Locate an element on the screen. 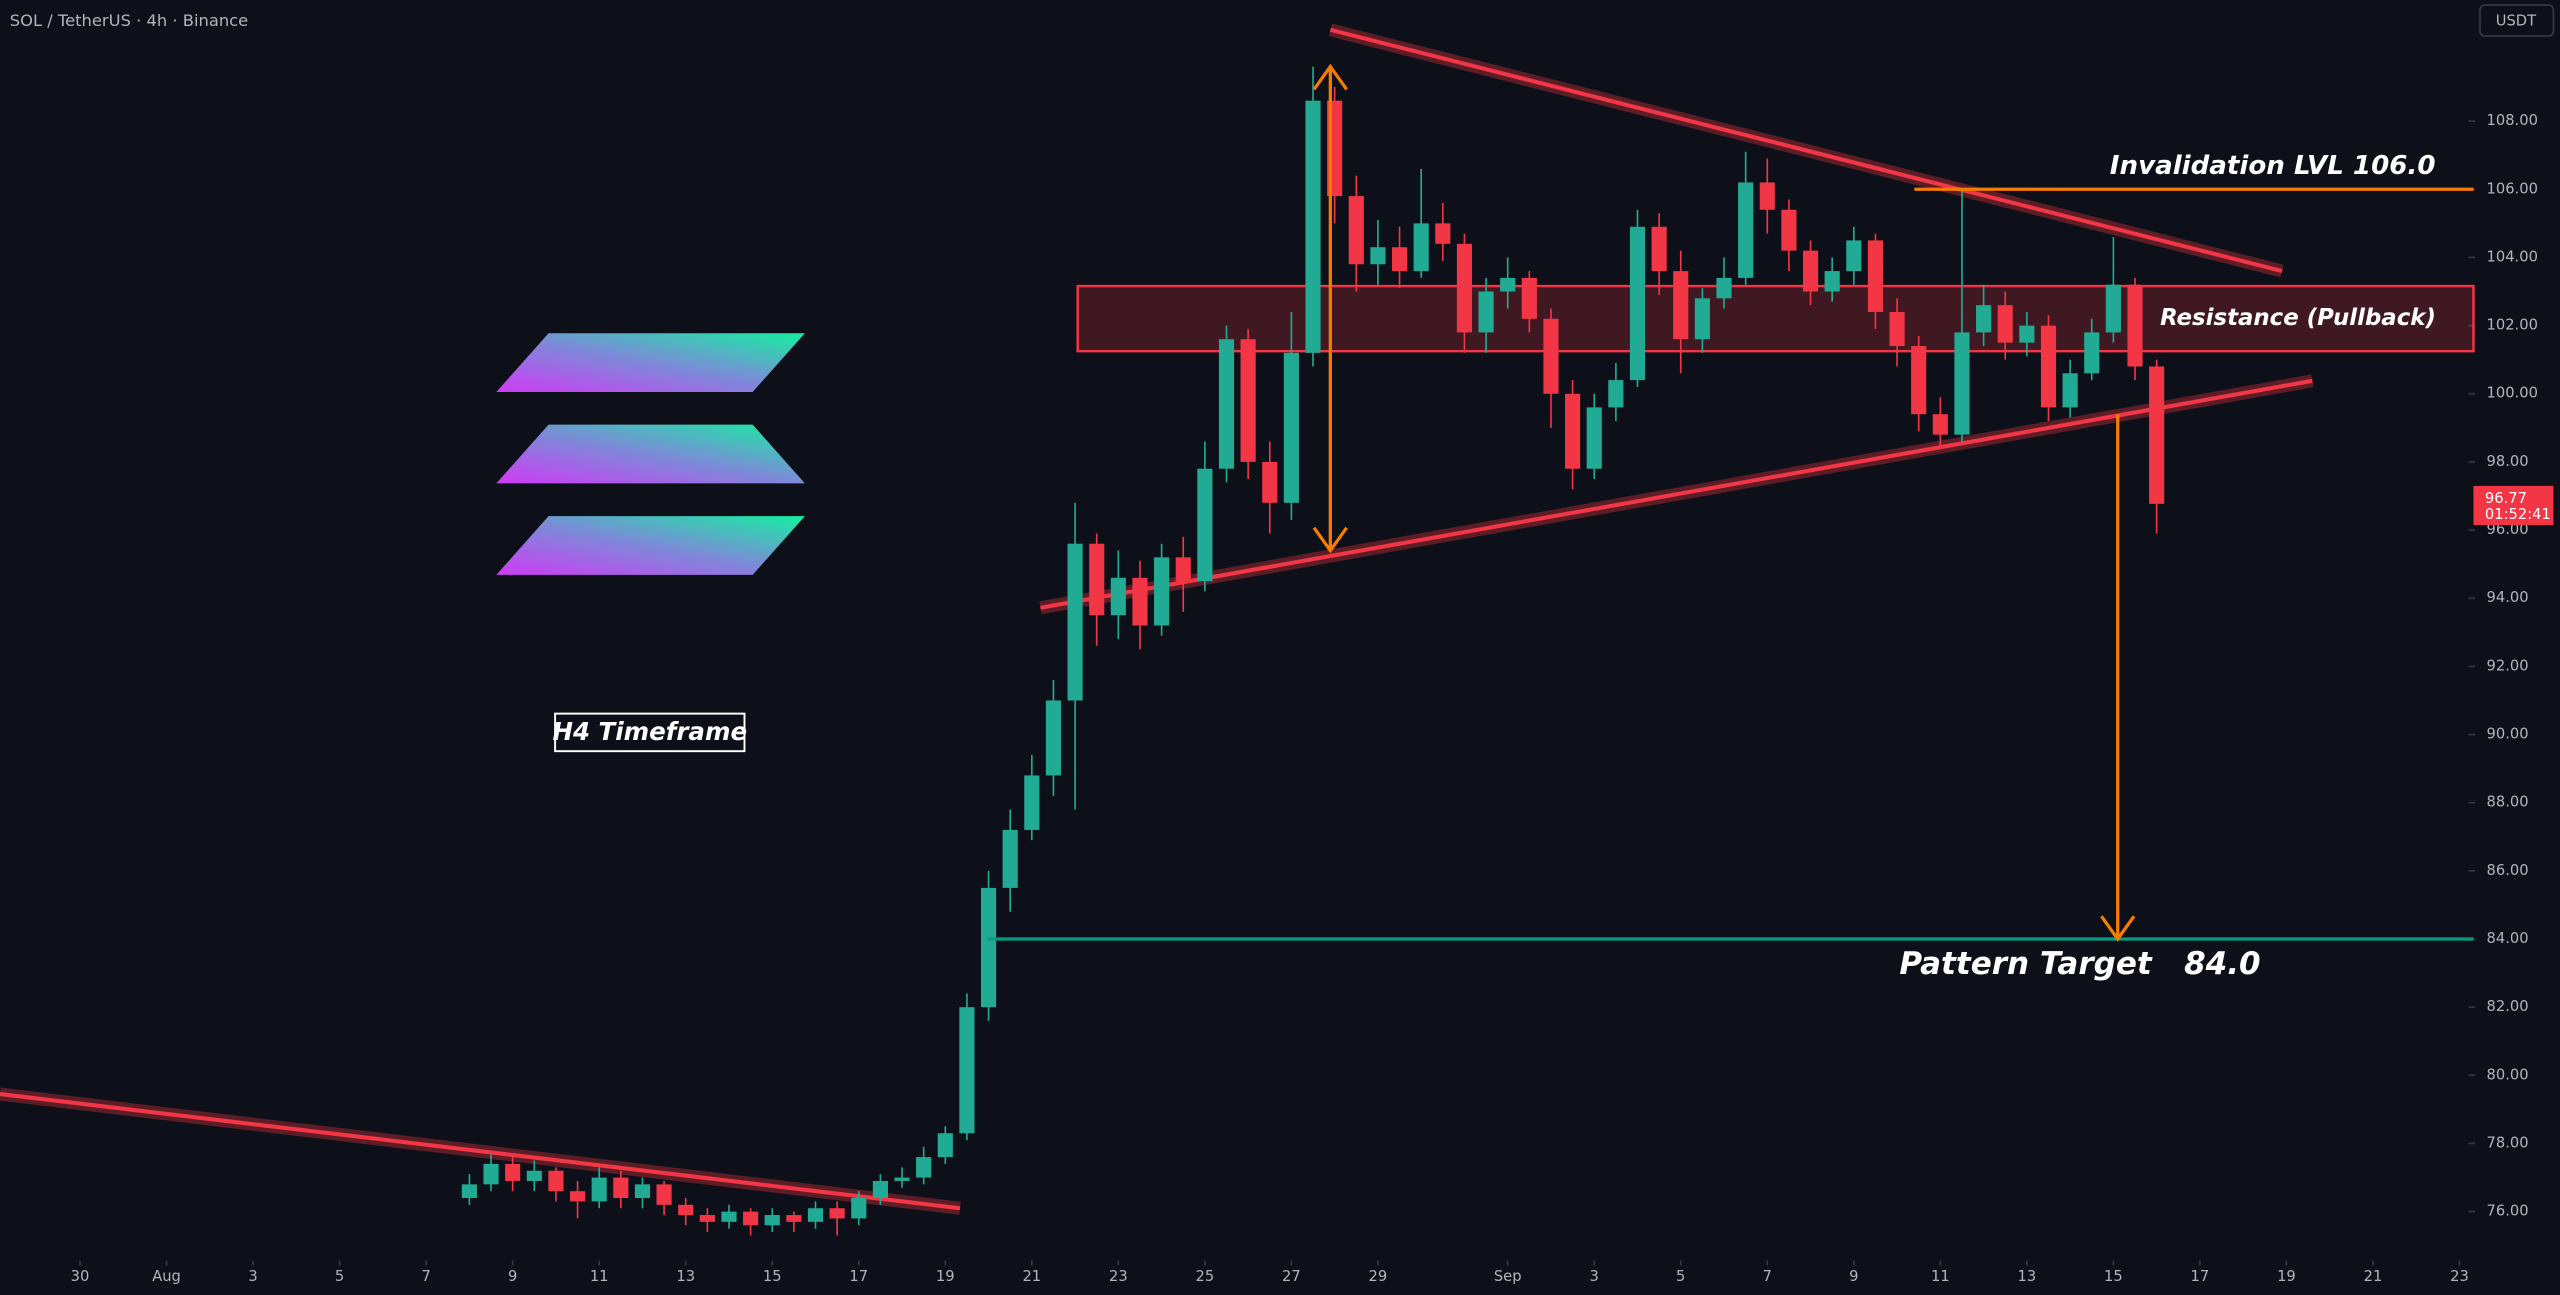 This screenshot has width=2560, height=1295. y-tick-label: 94.00 is located at coordinates (2508, 597).